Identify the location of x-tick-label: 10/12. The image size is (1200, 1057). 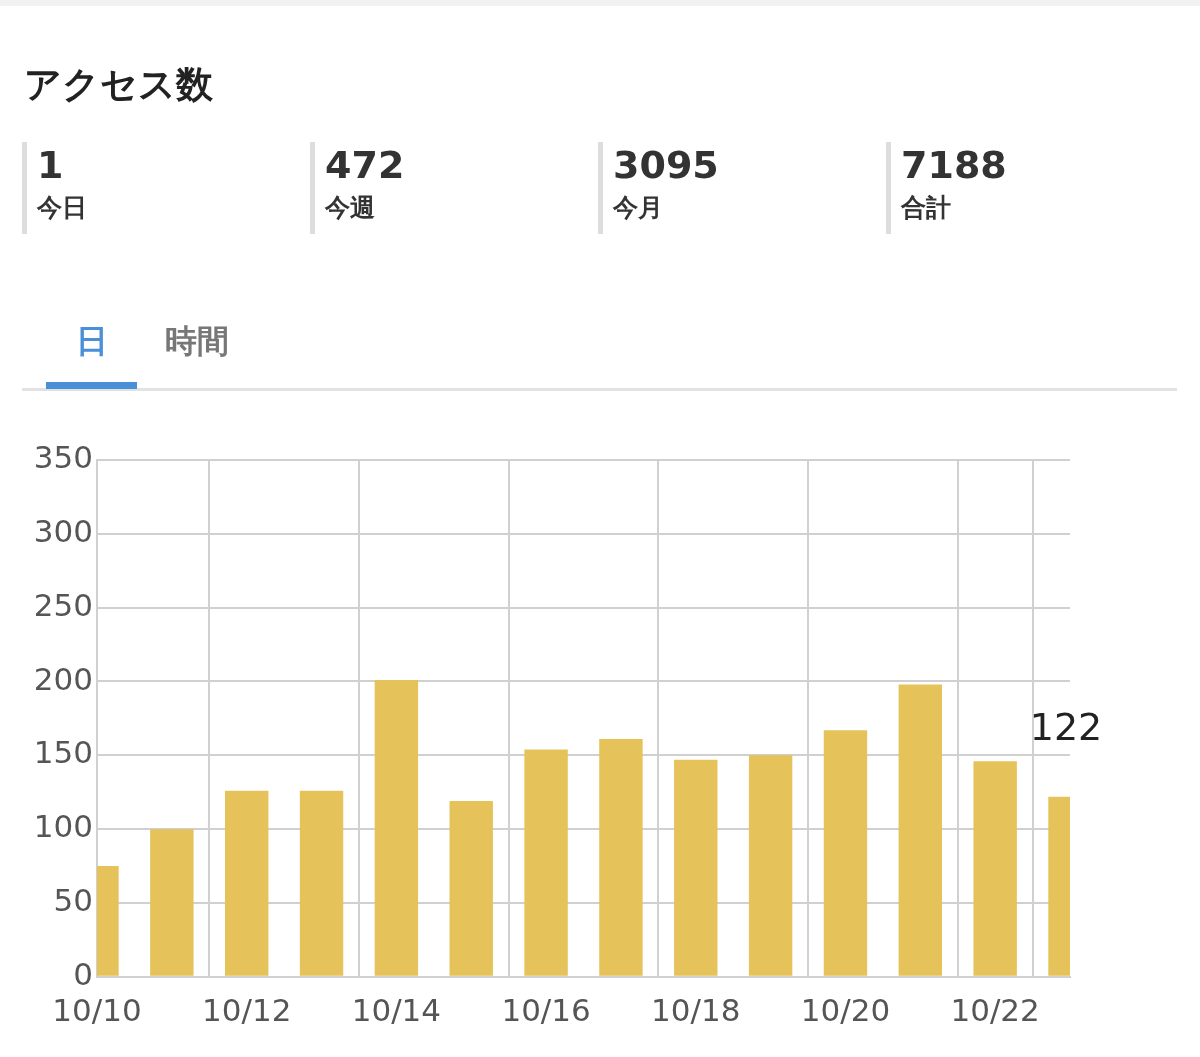
(247, 1010).